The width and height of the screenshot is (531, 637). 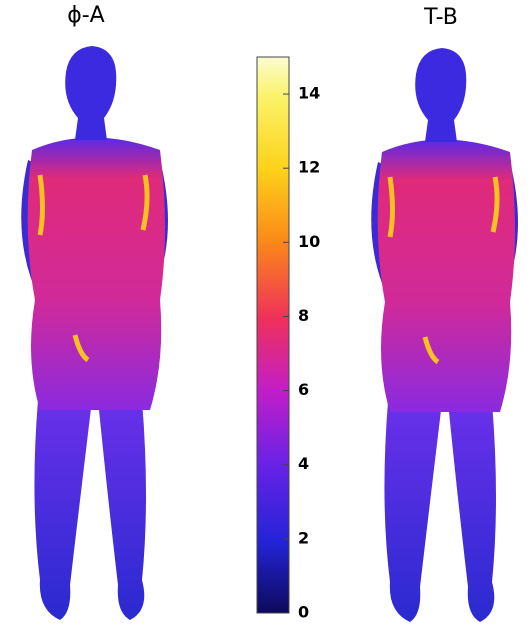 What do you see at coordinates (301, 353) in the screenshot?
I see `colorbar-ticks: 0 2 4 6 8 10 12 14` at bounding box center [301, 353].